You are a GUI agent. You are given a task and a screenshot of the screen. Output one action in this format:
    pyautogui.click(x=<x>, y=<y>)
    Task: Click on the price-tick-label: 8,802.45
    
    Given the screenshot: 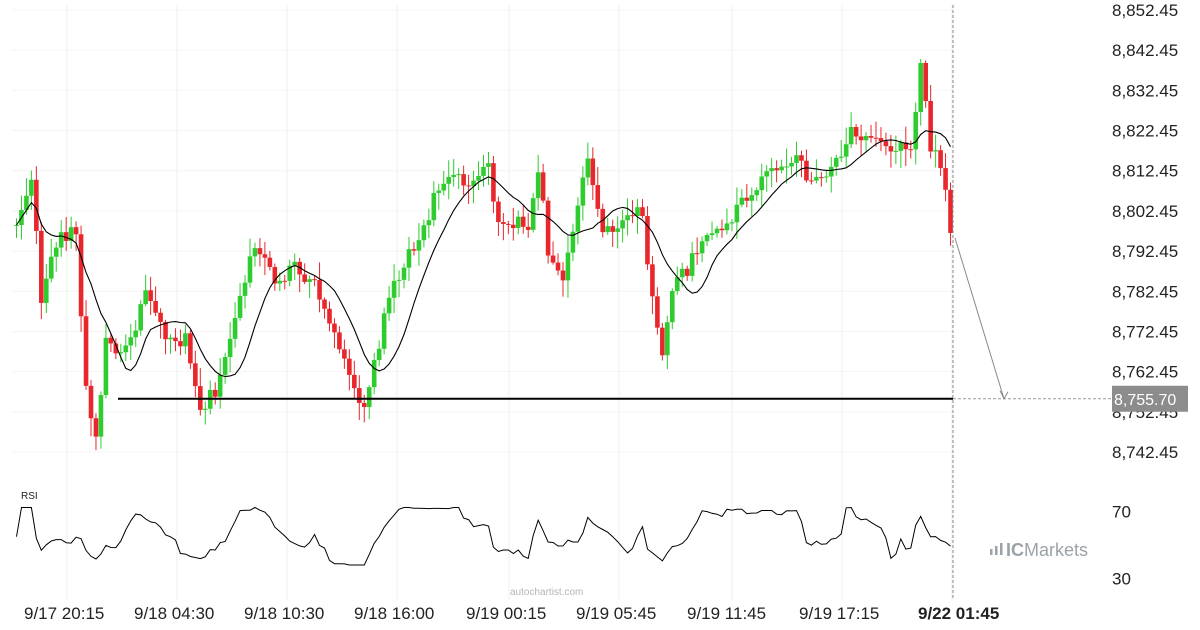 What is the action you would take?
    pyautogui.click(x=1145, y=211)
    